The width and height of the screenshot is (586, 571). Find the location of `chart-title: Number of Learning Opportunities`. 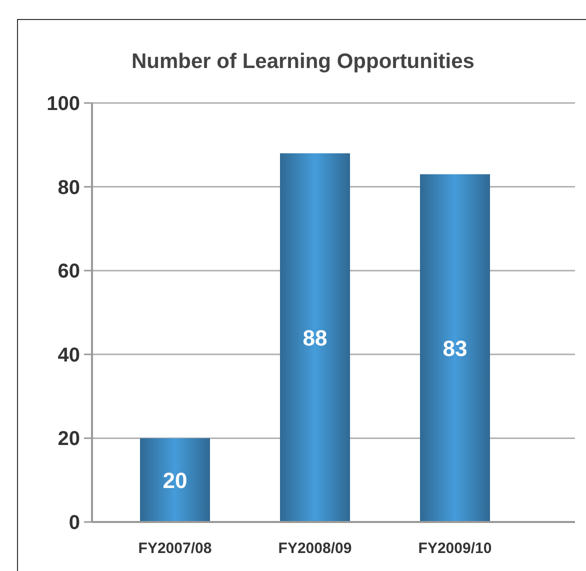

chart-title: Number of Learning Opportunities is located at coordinates (303, 61).